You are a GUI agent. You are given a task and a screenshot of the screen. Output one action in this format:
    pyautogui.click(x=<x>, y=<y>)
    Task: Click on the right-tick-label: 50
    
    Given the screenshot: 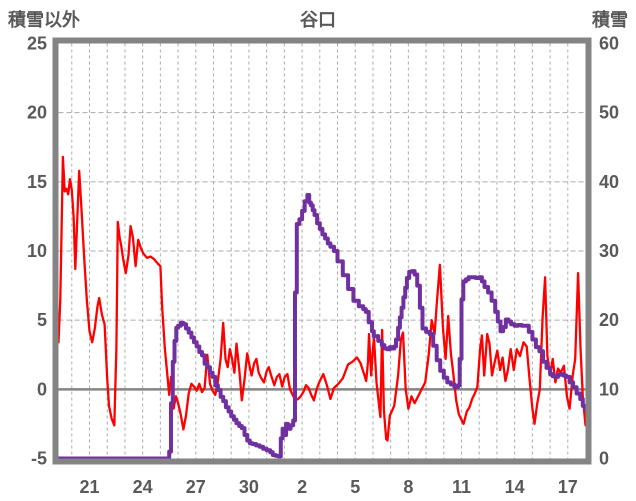 What is the action you would take?
    pyautogui.click(x=609, y=113)
    